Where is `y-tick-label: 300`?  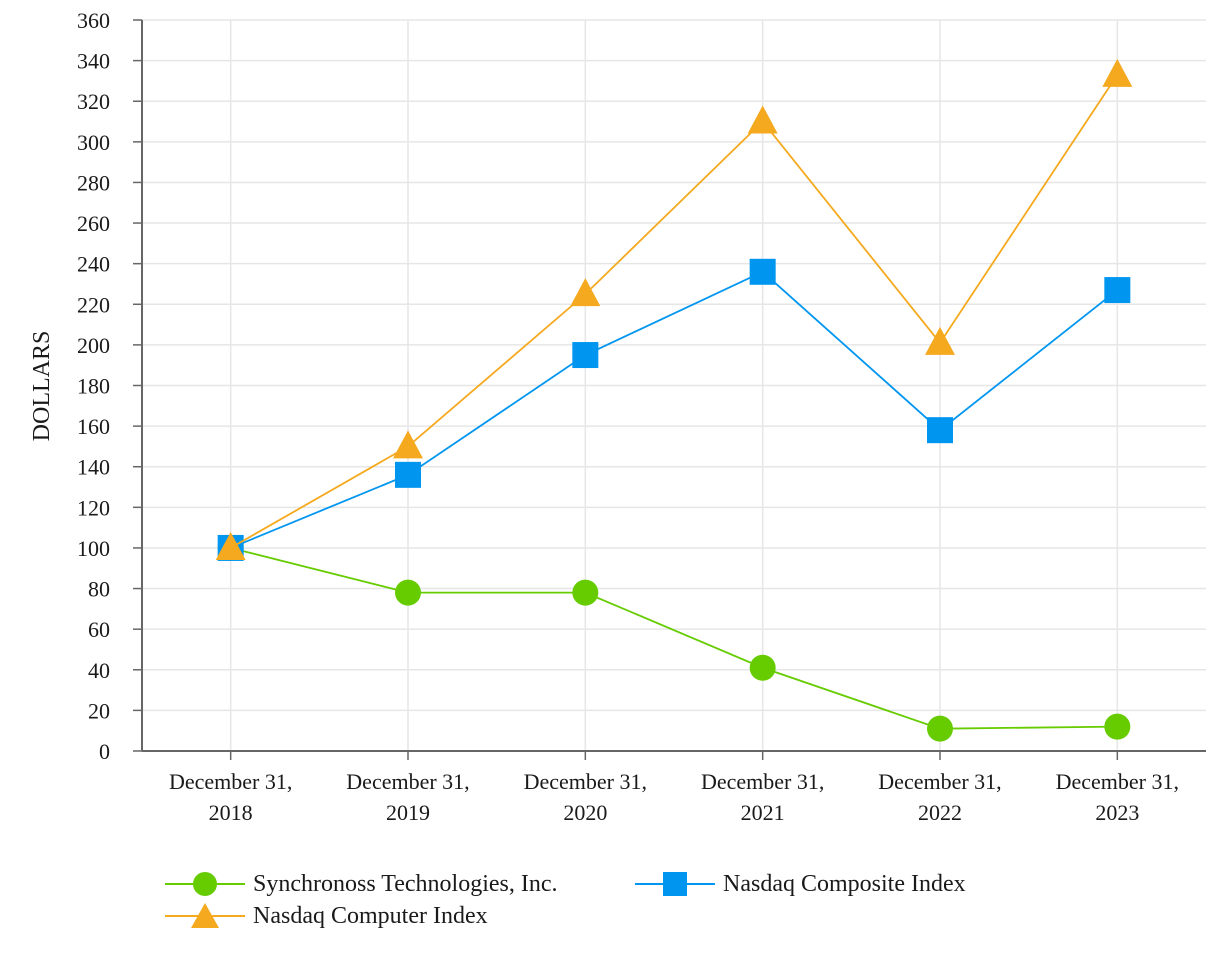 y-tick-label: 300 is located at coordinates (93, 142).